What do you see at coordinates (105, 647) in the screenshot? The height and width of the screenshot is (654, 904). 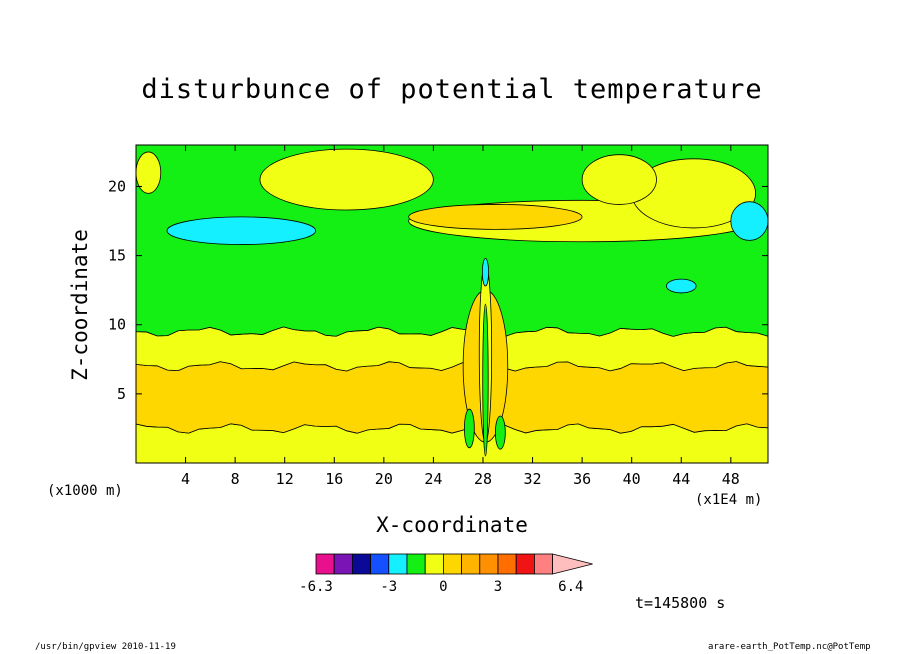 I see `footer-left: /usr/bin/gpview 2010-11-19` at bounding box center [105, 647].